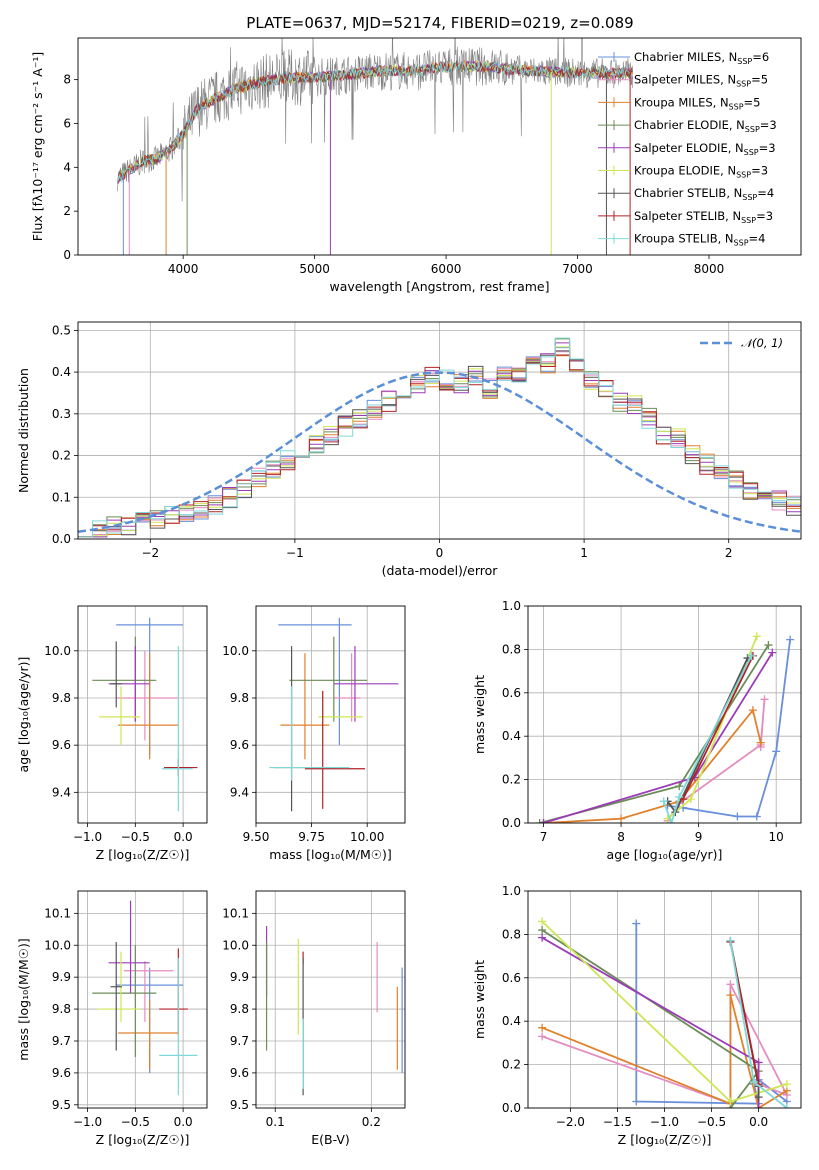  Describe the element at coordinates (330, 854) in the screenshot. I see `age-vs-mass-xlabel: mass [log₁₀(M/M☉)]` at that location.